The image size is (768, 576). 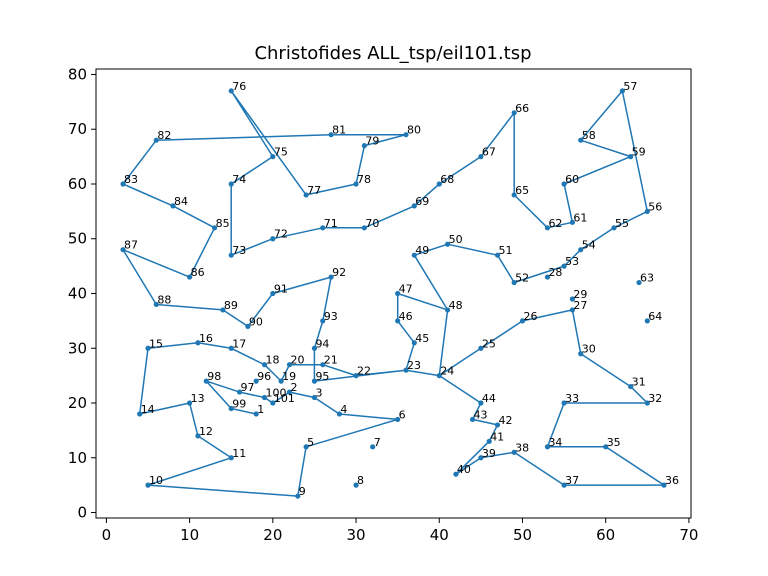 I want to click on y-tick-label: 60, so click(x=77, y=184).